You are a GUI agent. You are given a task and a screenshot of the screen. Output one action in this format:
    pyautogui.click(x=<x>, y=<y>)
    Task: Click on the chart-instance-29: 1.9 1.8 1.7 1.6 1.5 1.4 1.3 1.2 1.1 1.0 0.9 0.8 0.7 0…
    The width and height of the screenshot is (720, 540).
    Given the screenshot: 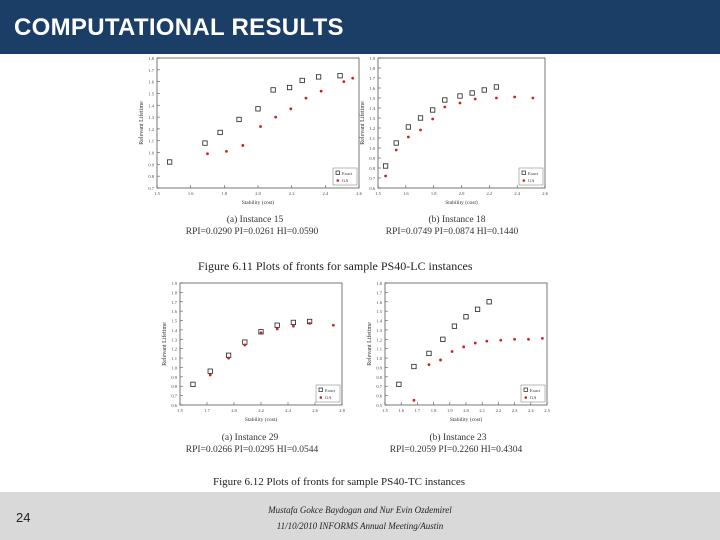 What is the action you would take?
    pyautogui.click(x=253, y=352)
    